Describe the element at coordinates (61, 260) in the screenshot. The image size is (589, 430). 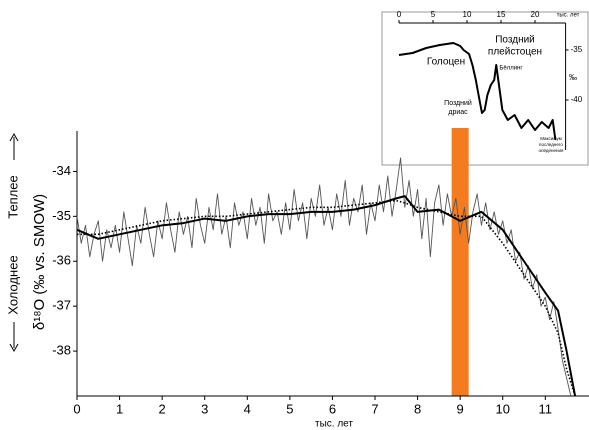
I see `y-tick-label: -36` at that location.